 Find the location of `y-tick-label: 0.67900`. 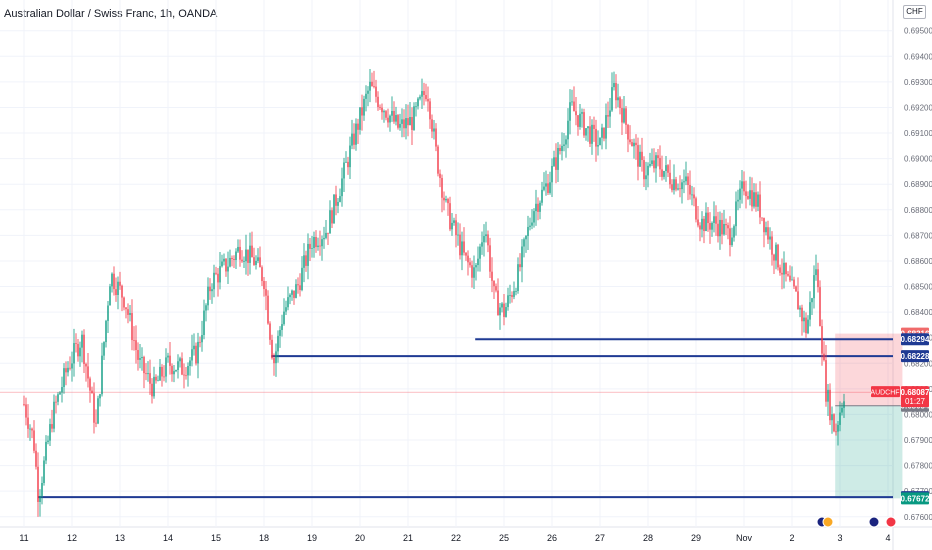

y-tick-label: 0.67900 is located at coordinates (918, 440).